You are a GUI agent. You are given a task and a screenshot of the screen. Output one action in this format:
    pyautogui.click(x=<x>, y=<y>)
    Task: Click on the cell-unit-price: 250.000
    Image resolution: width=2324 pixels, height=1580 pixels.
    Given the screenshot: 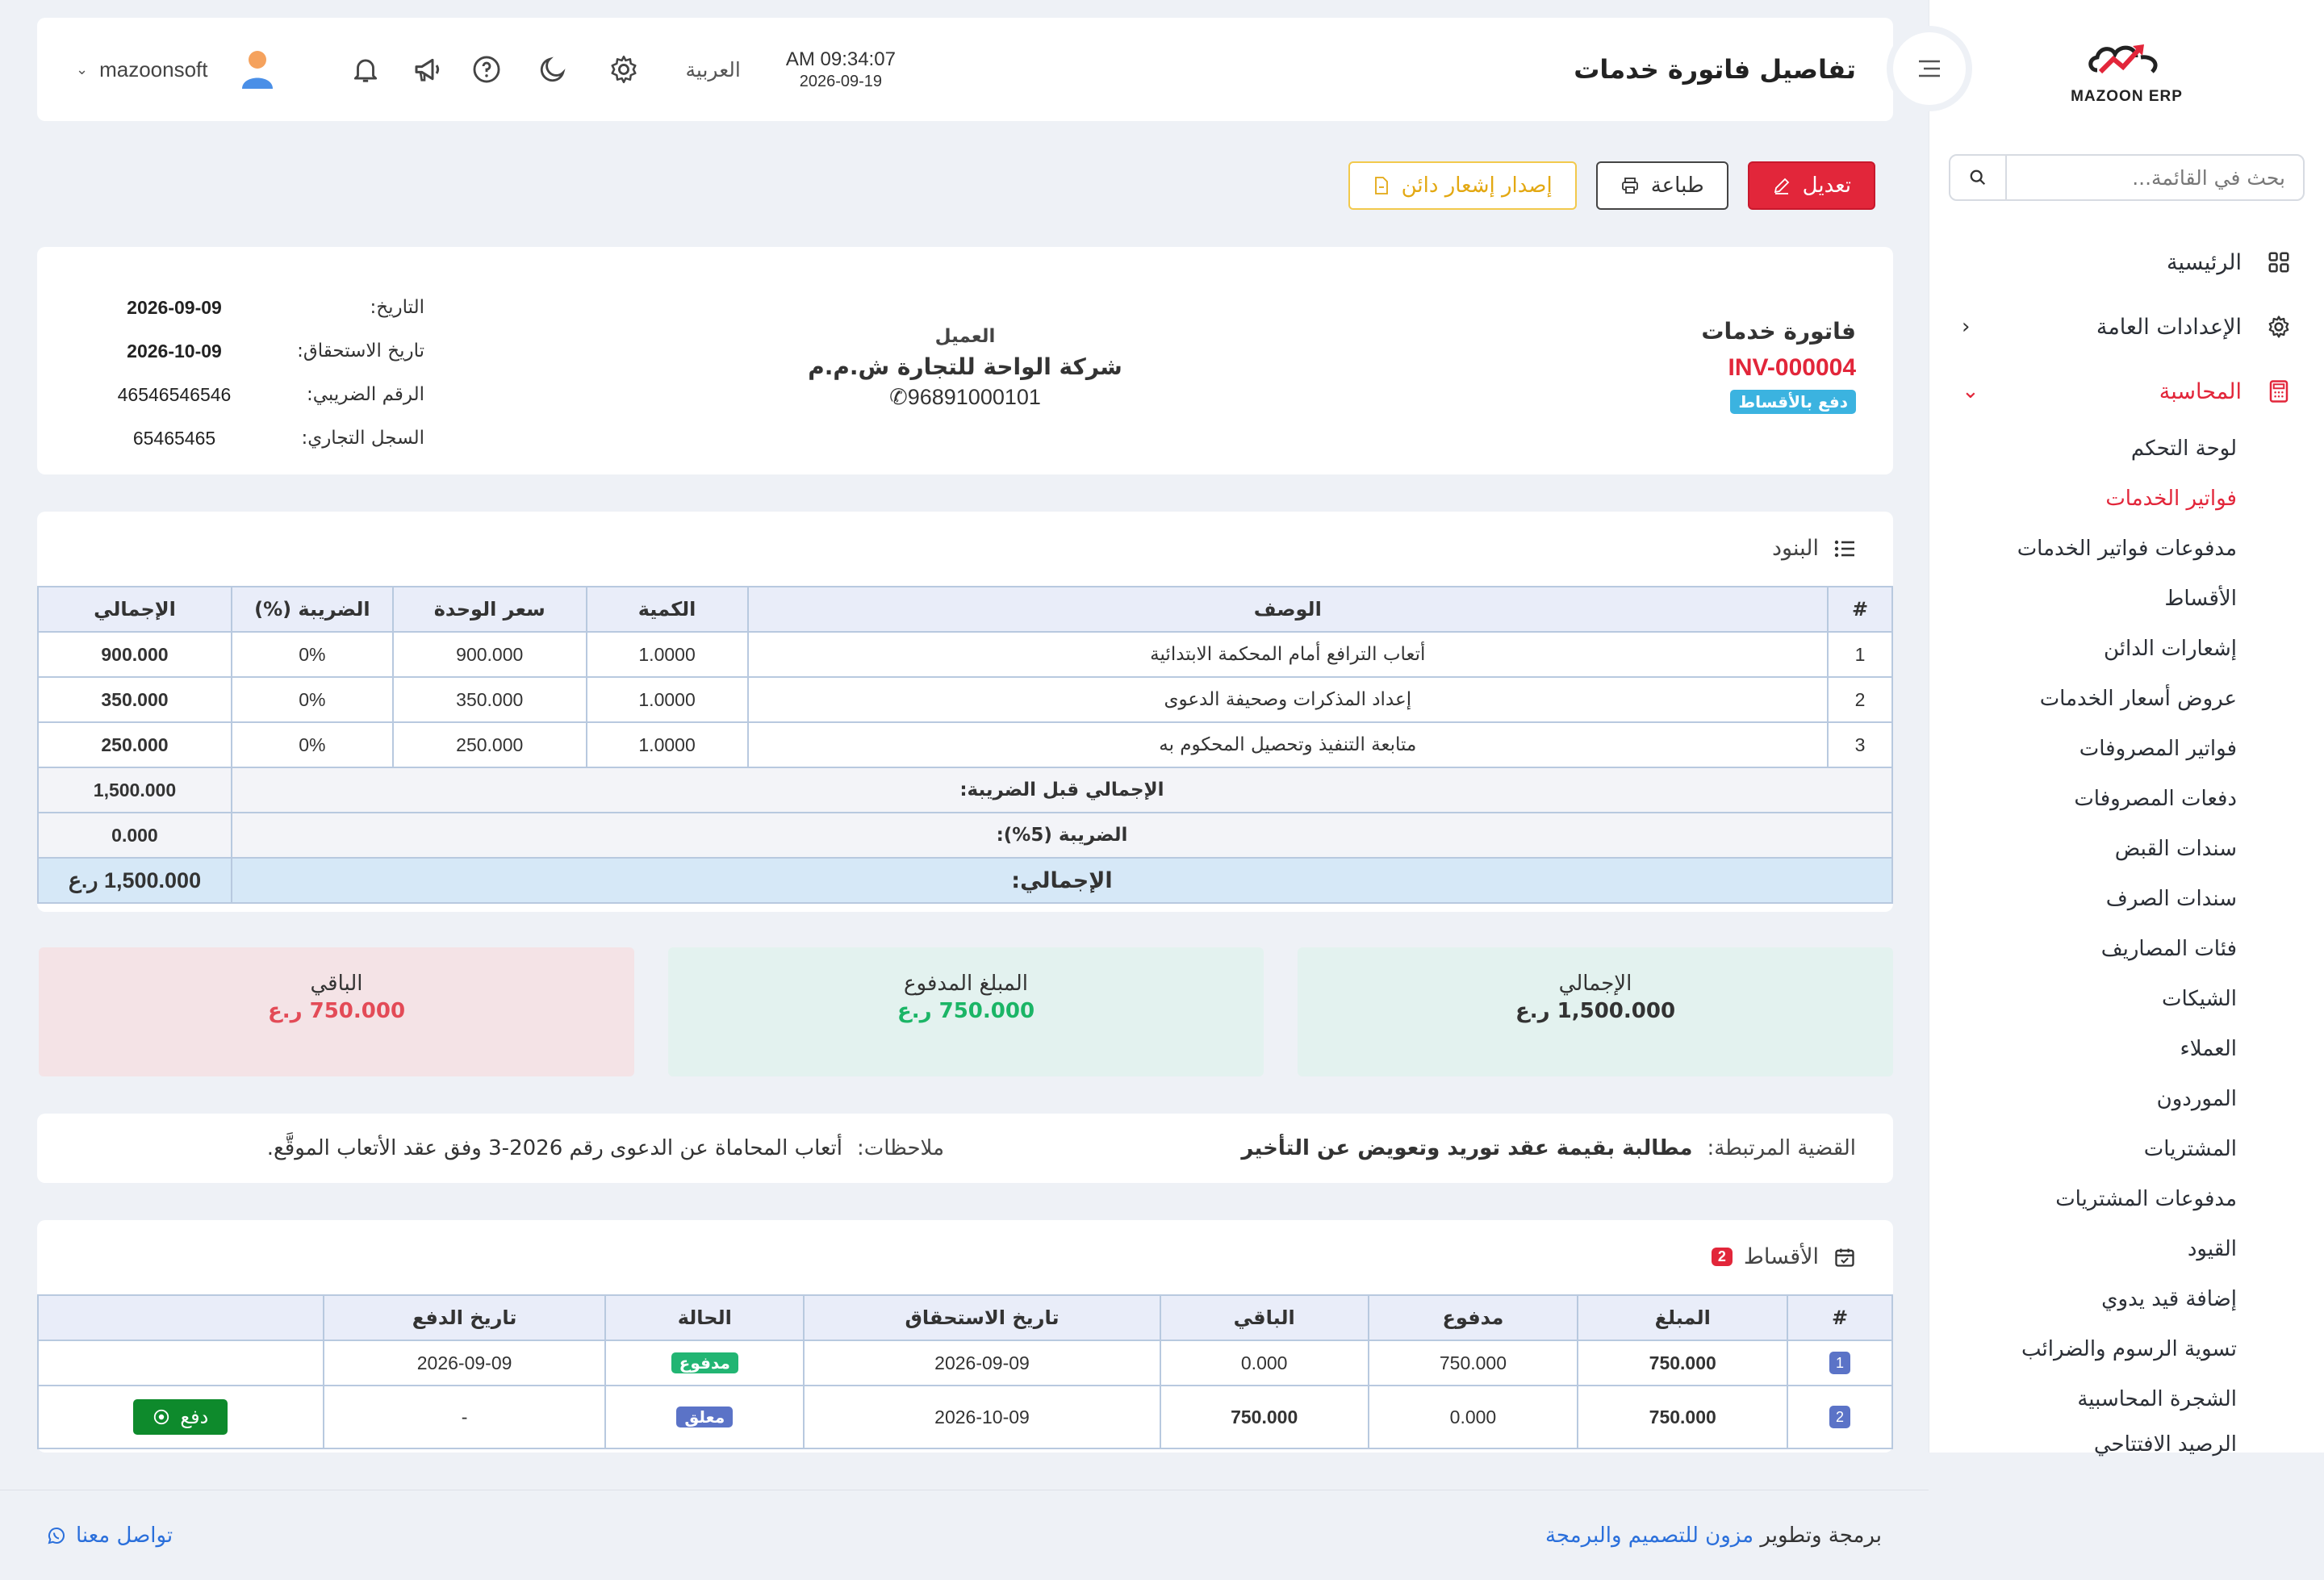 What is the action you would take?
    pyautogui.click(x=489, y=744)
    